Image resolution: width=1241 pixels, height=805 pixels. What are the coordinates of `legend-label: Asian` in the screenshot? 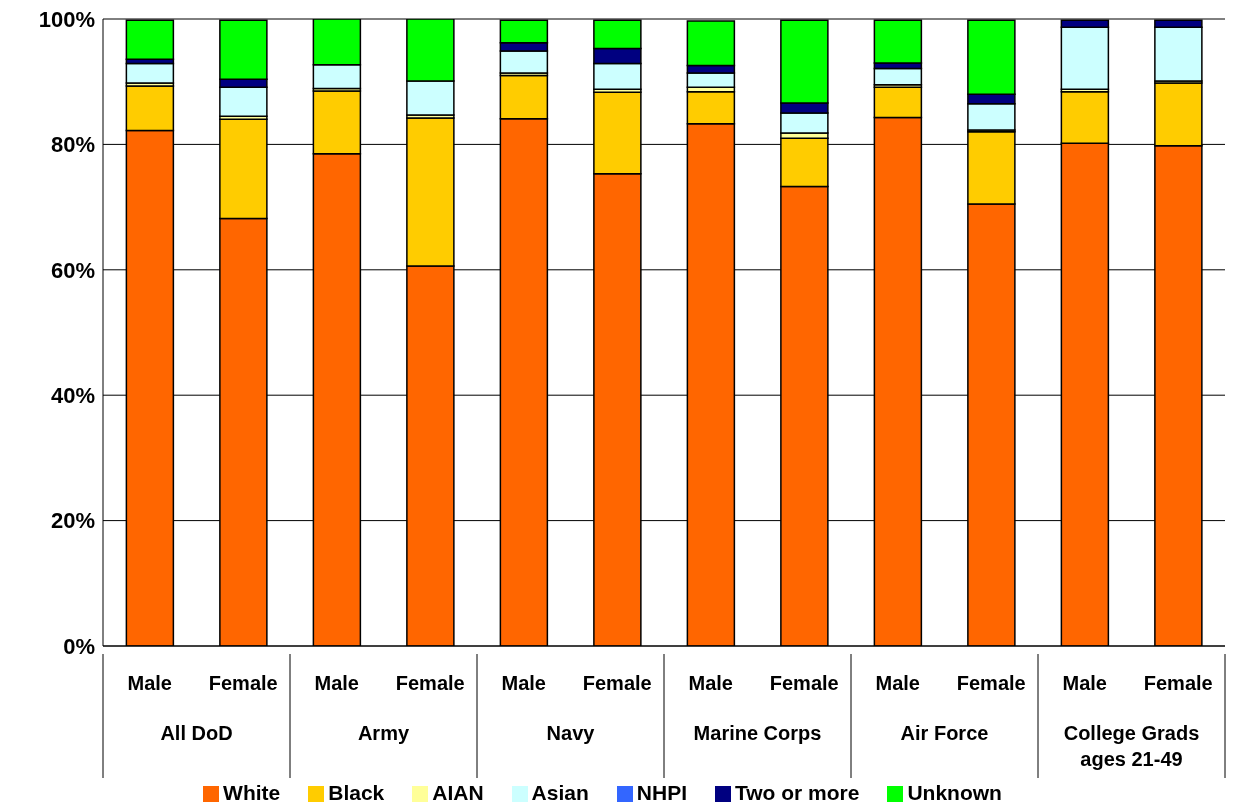 It's located at (560, 792).